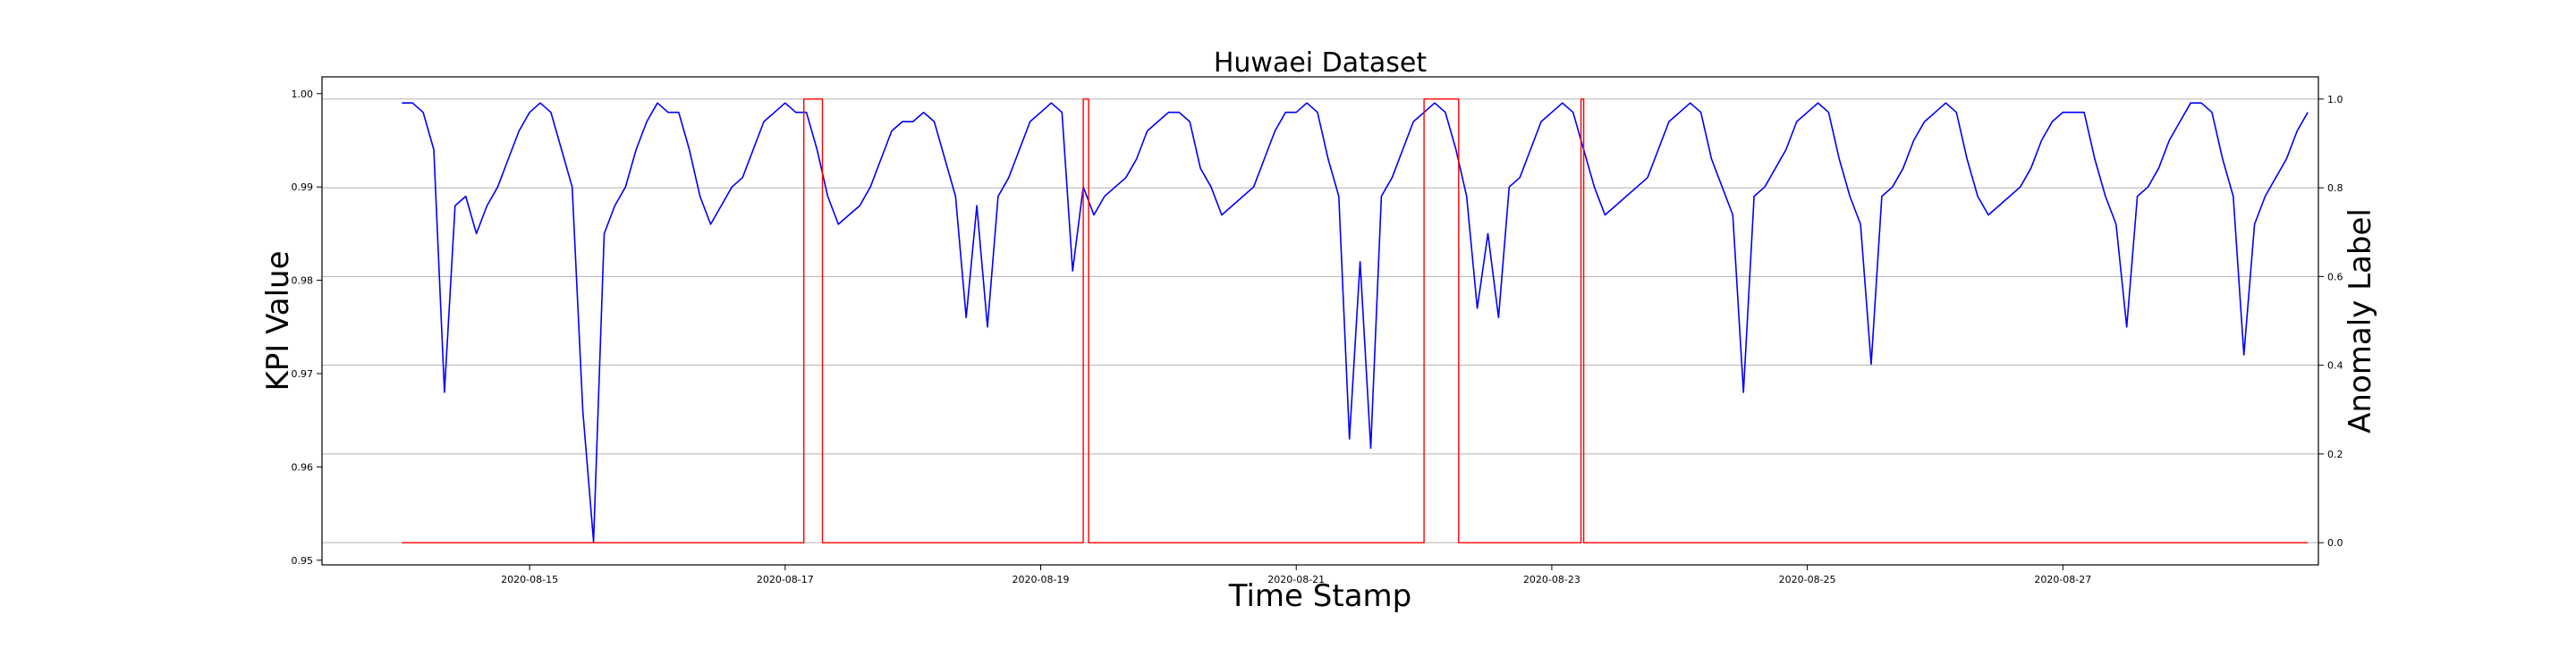 The image size is (2576, 648). What do you see at coordinates (303, 281) in the screenshot?
I see `y-tick-label: 0.98` at bounding box center [303, 281].